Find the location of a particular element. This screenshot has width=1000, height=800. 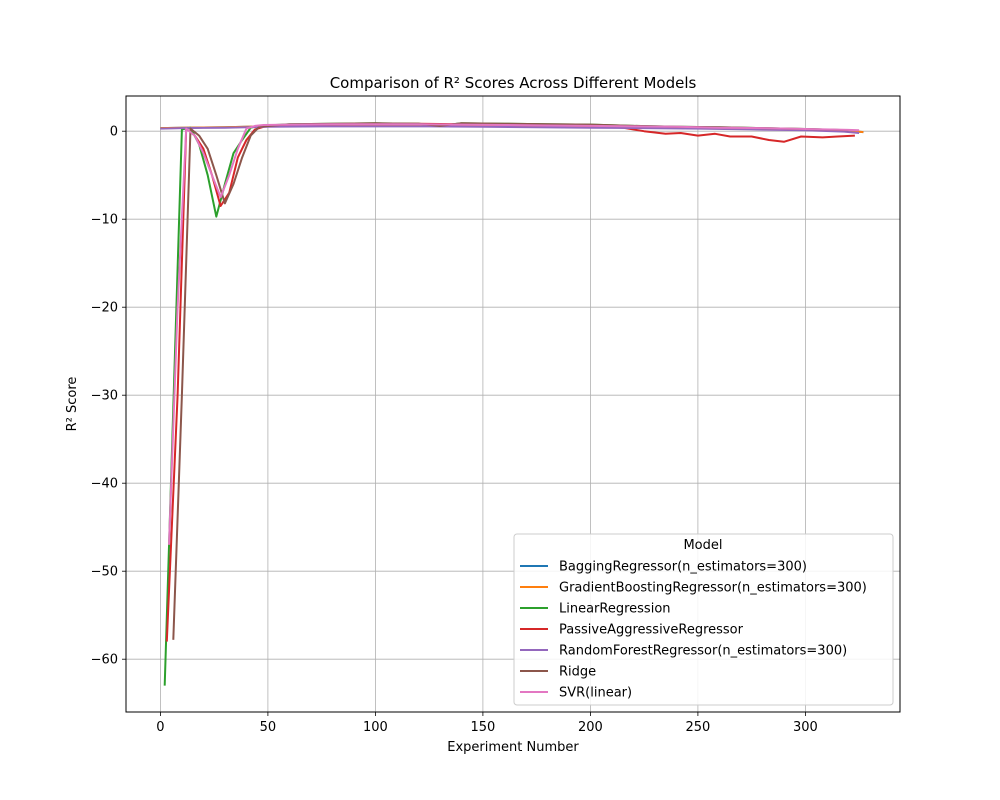

legend-item-label: BaggingRegressor(n_estimators=300) is located at coordinates (683, 567).